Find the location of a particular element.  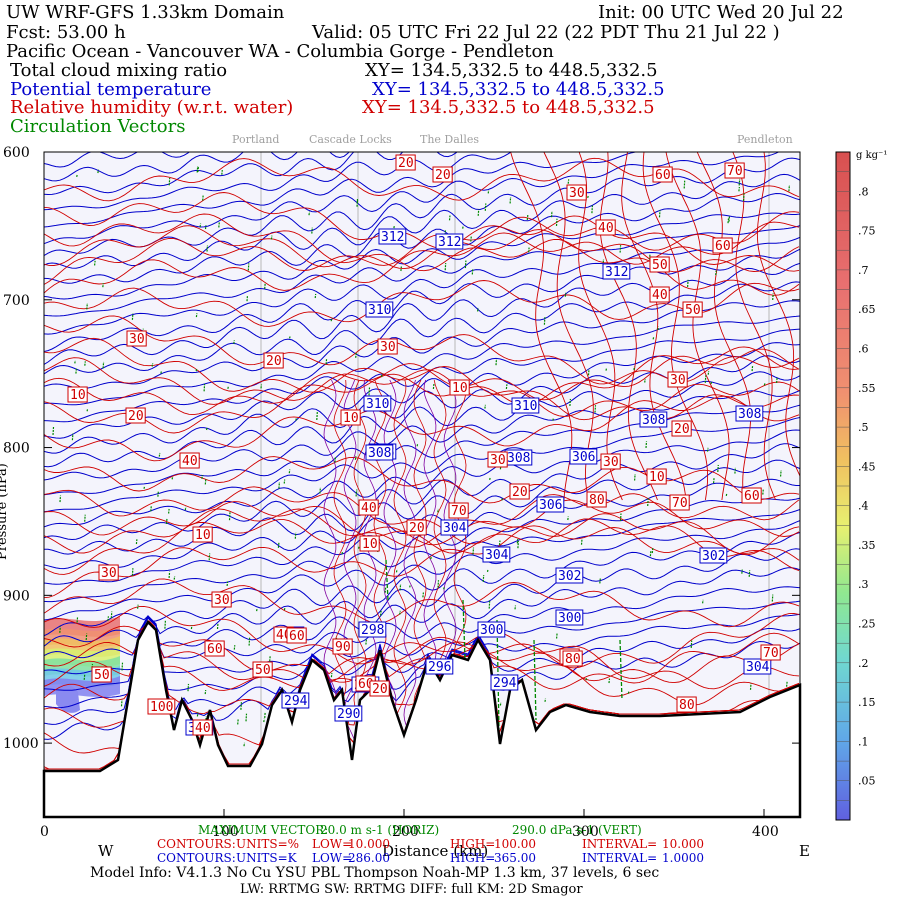

y-tick-label: 800 is located at coordinates (16, 449).